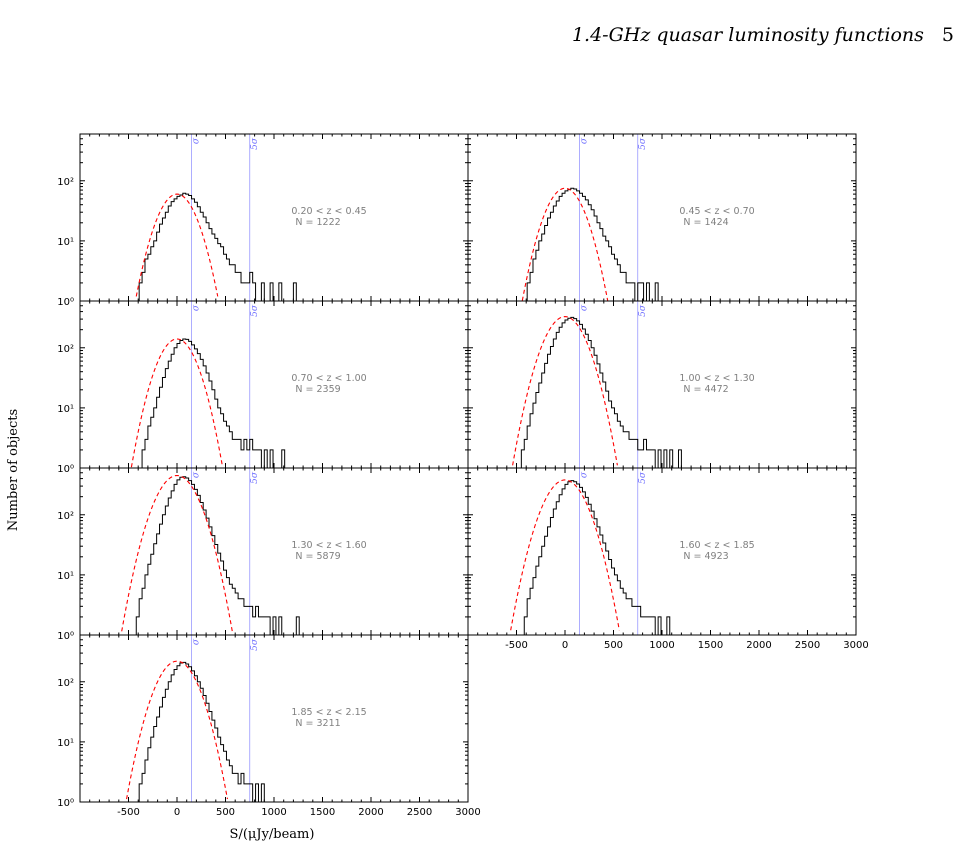 The height and width of the screenshot is (850, 964). I want to click on panel-4: σ 5σ 1.00 < z < 1.30N = 4472, so click(662, 384).